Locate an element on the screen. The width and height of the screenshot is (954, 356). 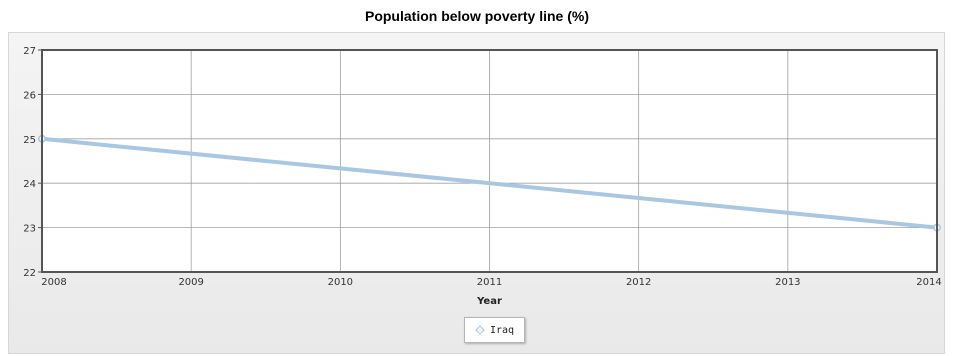
y-tick-label: 25 is located at coordinates (29, 140).